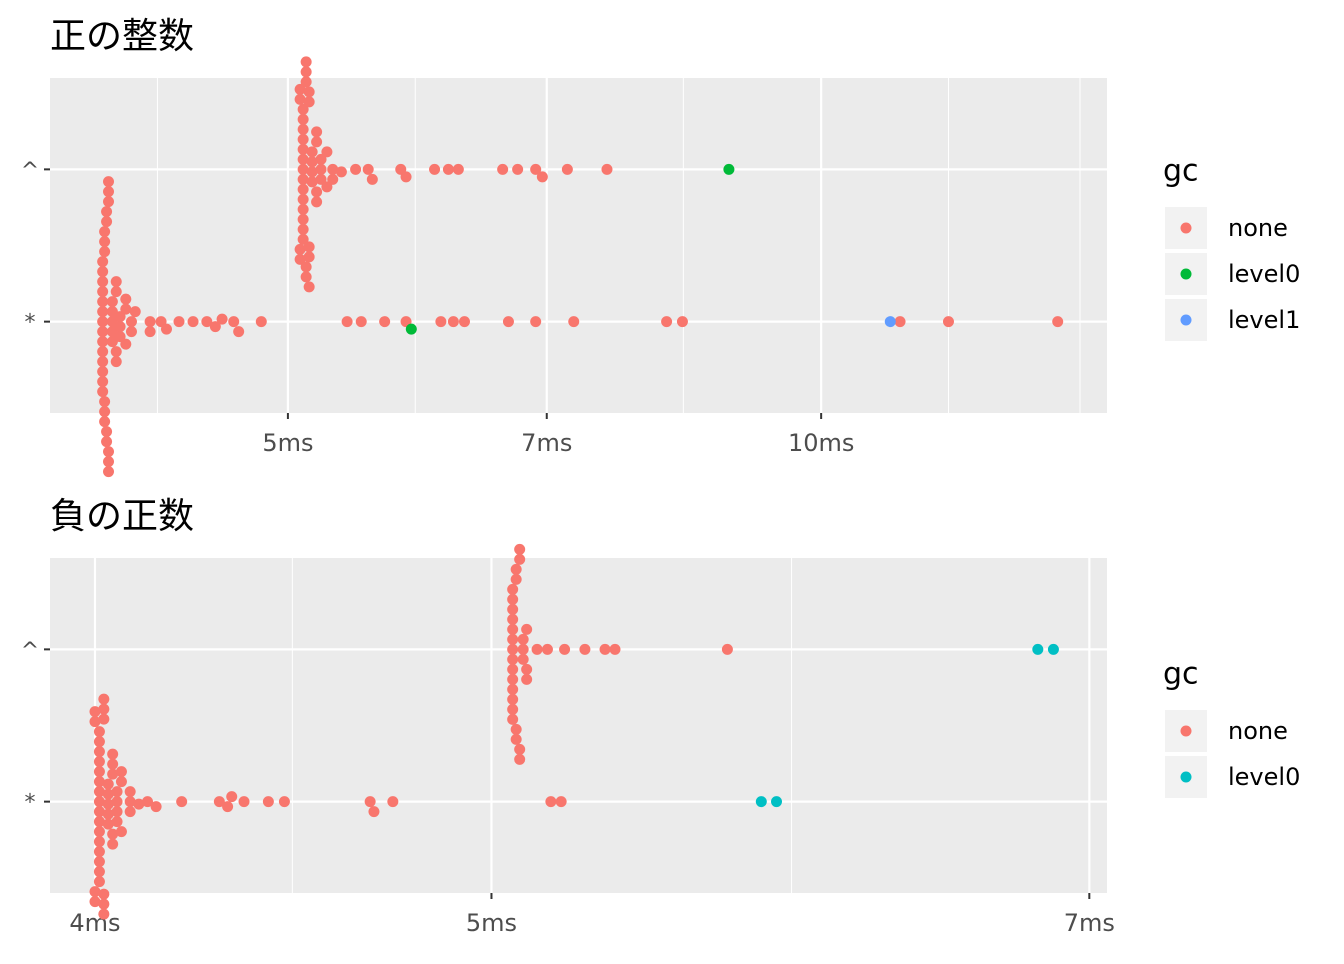 This screenshot has height=964, width=1344. What do you see at coordinates (1258, 228) in the screenshot?
I see `legend-label: none` at bounding box center [1258, 228].